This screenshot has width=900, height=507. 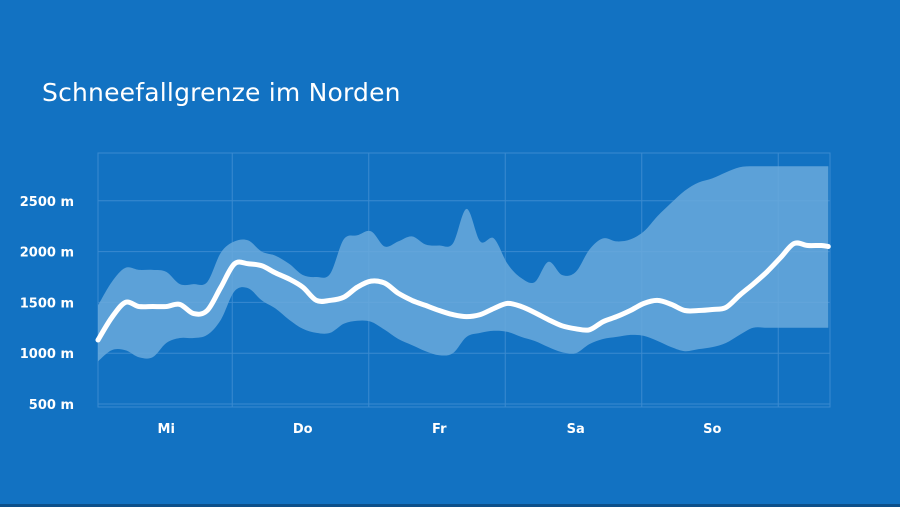 What do you see at coordinates (221, 92) in the screenshot?
I see `chart-title: Schneefallgrenze im Norden` at bounding box center [221, 92].